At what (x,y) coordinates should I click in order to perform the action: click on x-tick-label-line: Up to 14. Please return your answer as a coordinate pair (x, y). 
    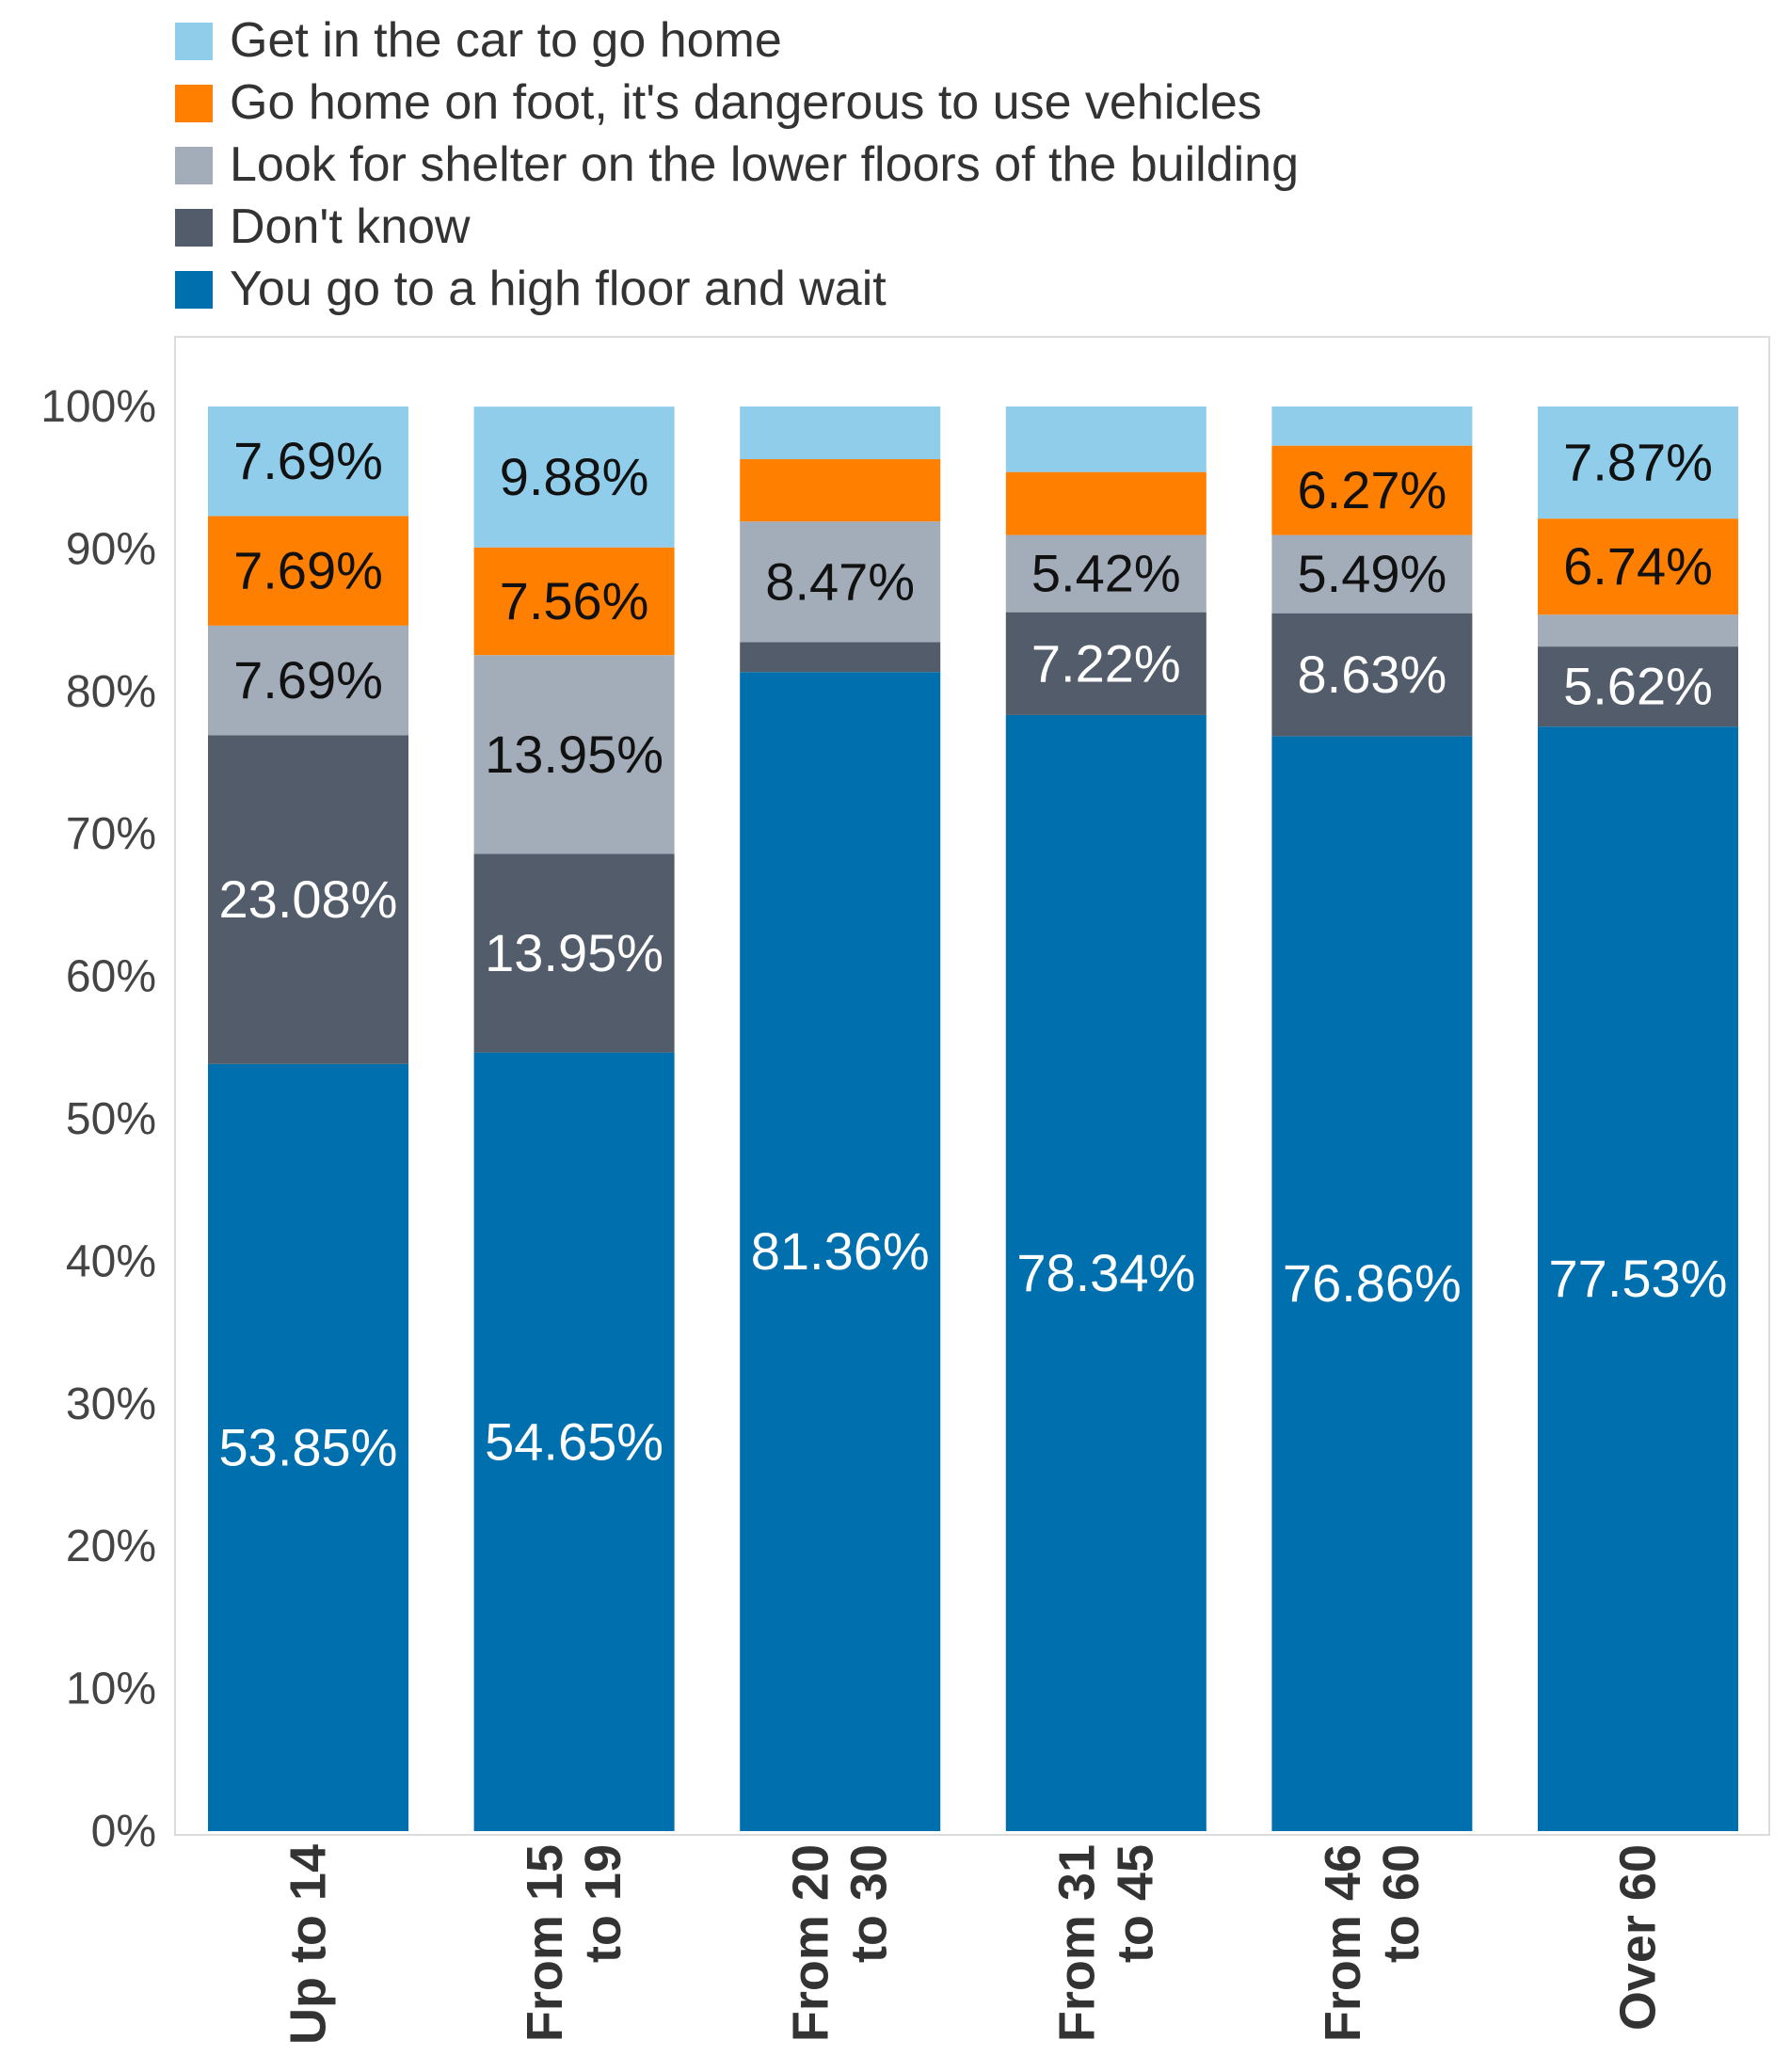
    Looking at the image, I should click on (308, 1944).